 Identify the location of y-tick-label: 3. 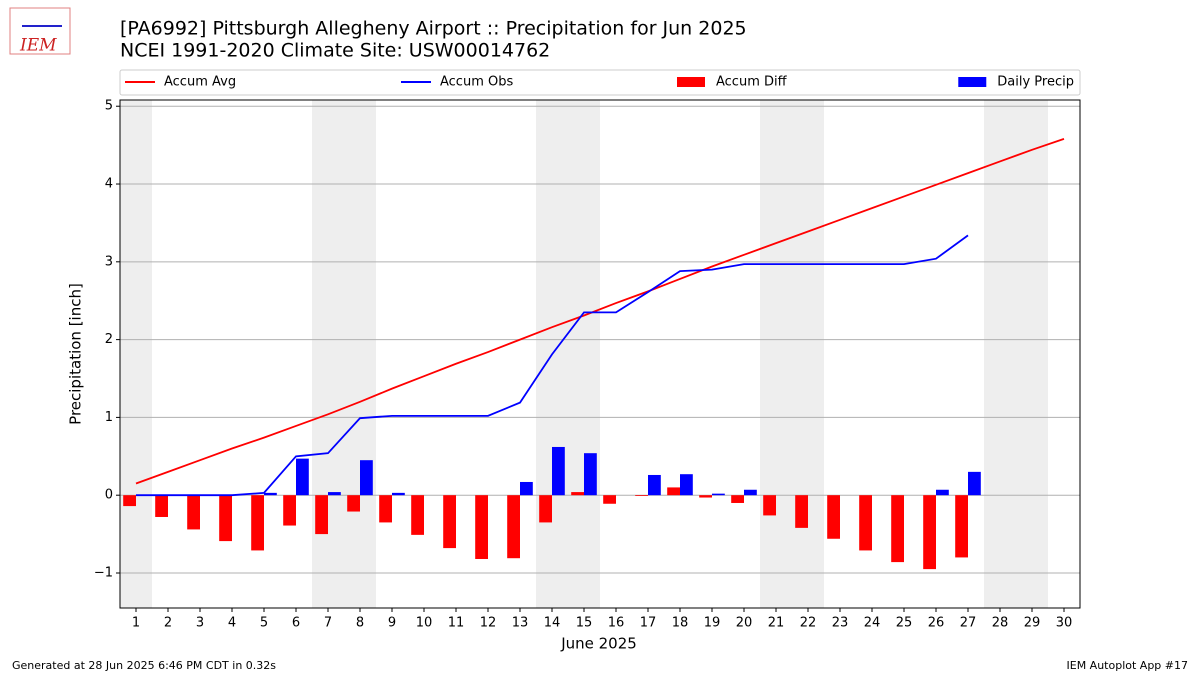
(109, 261).